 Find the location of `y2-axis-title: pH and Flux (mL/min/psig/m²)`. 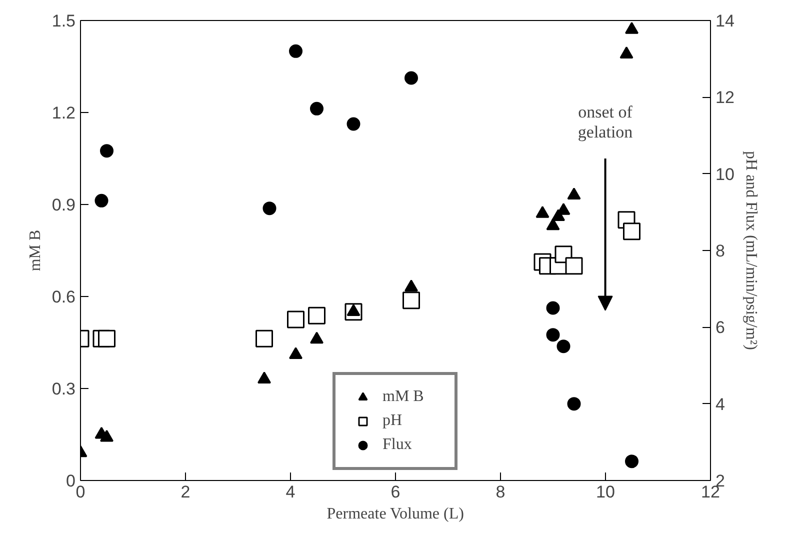

y2-axis-title: pH and Flux (mL/min/psig/m²) is located at coordinates (751, 250).